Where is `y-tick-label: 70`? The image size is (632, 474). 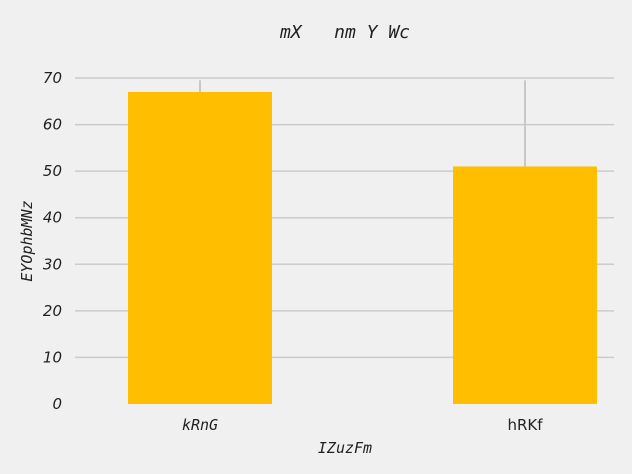 y-tick-label: 70 is located at coordinates (52, 78).